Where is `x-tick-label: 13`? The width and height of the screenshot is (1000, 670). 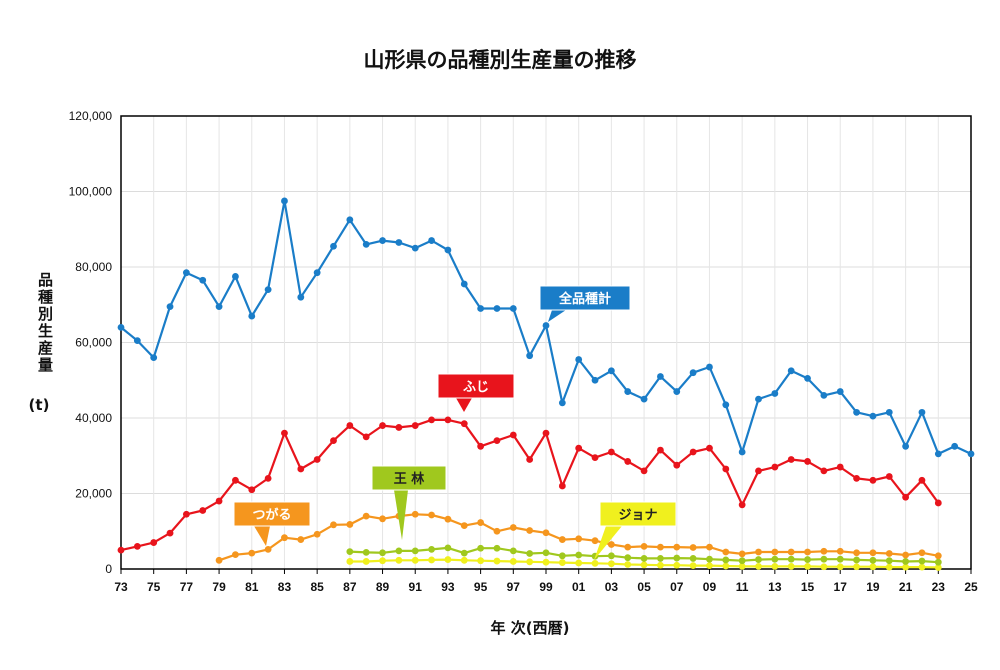 x-tick-label: 13 is located at coordinates (775, 587).